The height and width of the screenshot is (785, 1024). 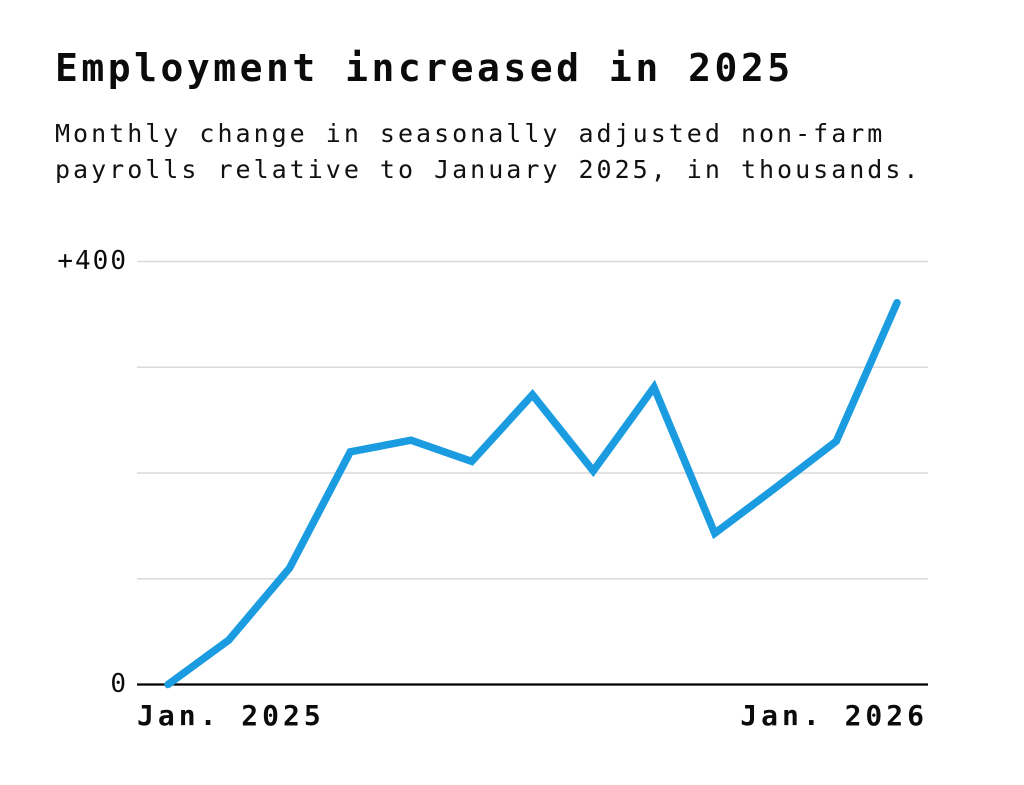 What do you see at coordinates (424, 68) in the screenshot?
I see `chart-title: Employment increased in 2025` at bounding box center [424, 68].